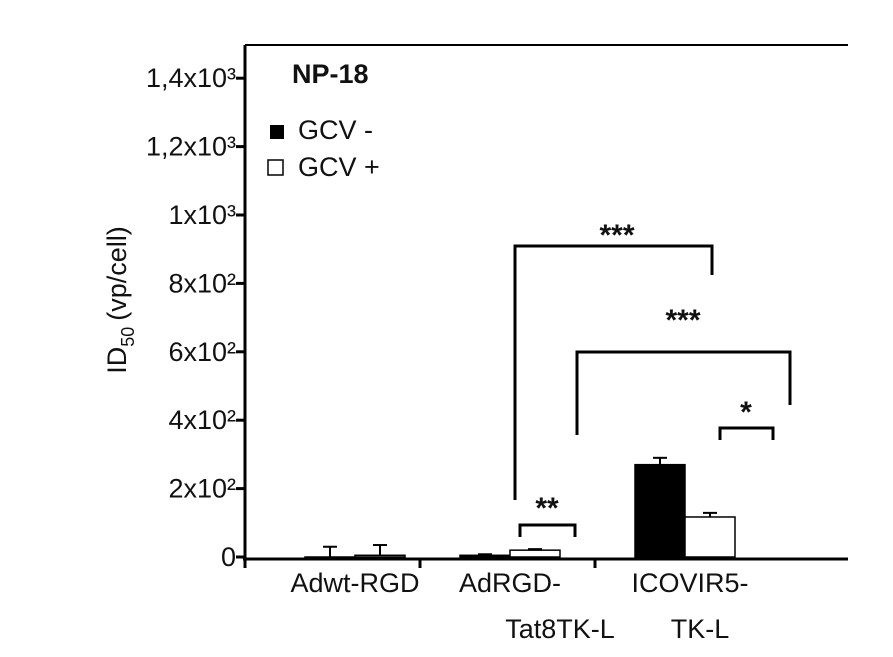 This screenshot has width=893, height=657. Describe the element at coordinates (354, 583) in the screenshot. I see `x-tick-label: Adwt-RGD` at that location.